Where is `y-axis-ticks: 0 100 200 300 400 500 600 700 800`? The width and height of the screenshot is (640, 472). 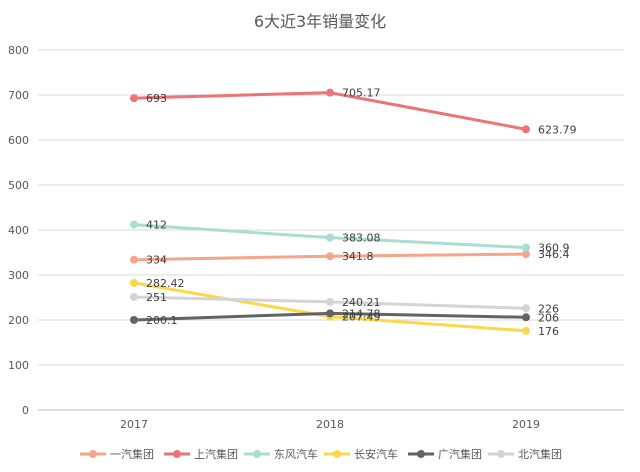
y-axis-ticks: 0 100 200 300 400 500 600 700 800 is located at coordinates (18, 230).